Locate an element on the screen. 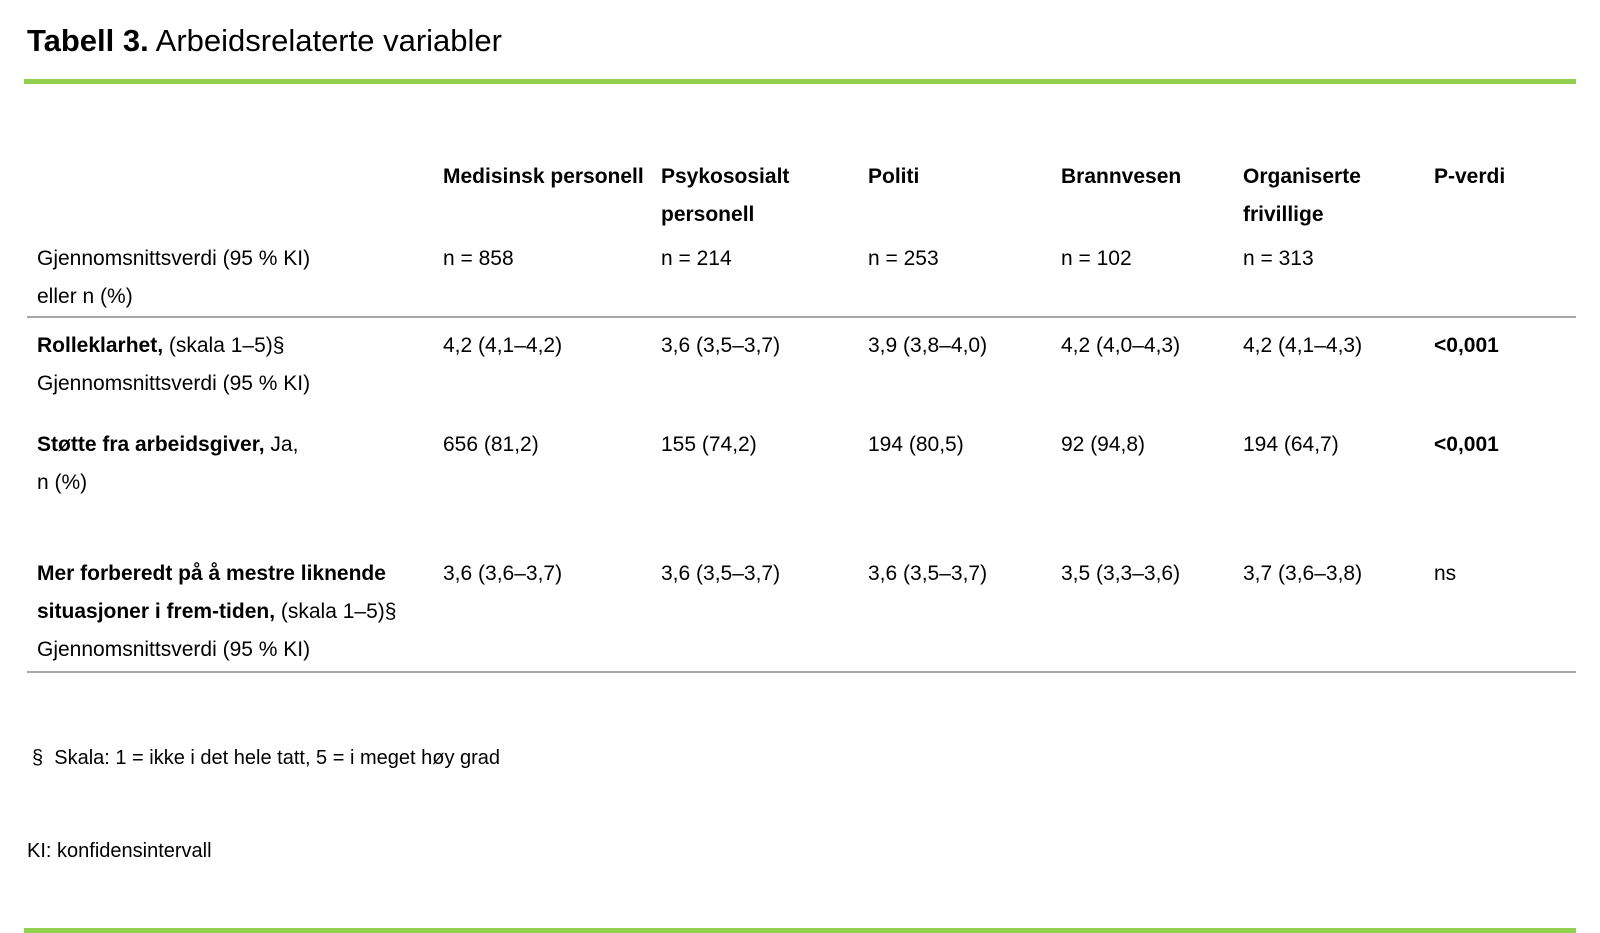  value-cell: 194 (80,5) is located at coordinates (916, 444).